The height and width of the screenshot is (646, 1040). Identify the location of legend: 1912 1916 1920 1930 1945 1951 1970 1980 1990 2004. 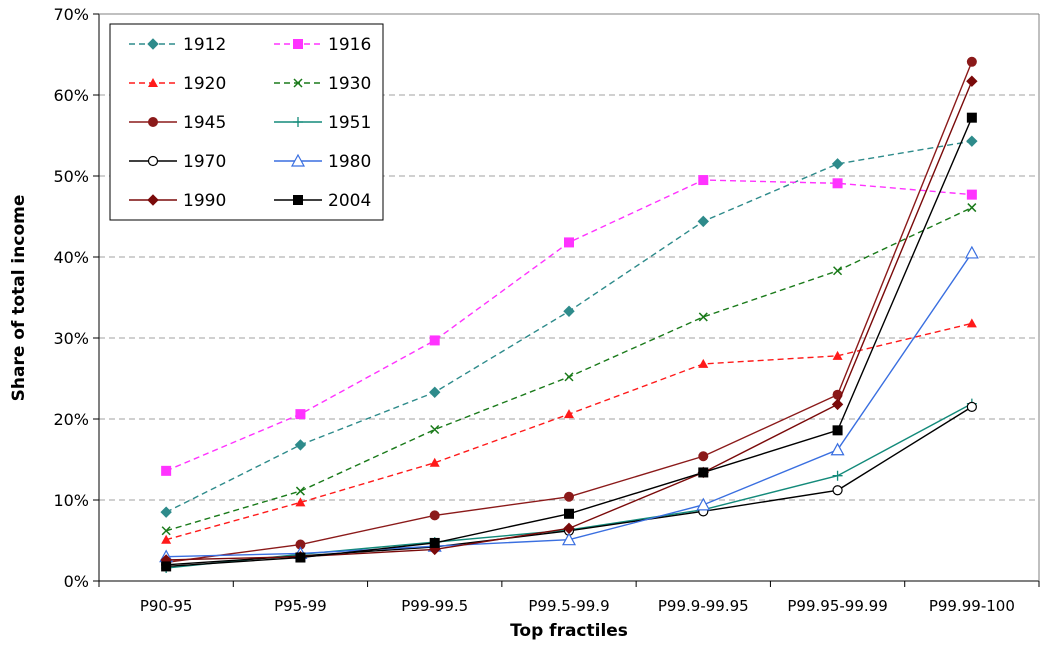
(246, 122).